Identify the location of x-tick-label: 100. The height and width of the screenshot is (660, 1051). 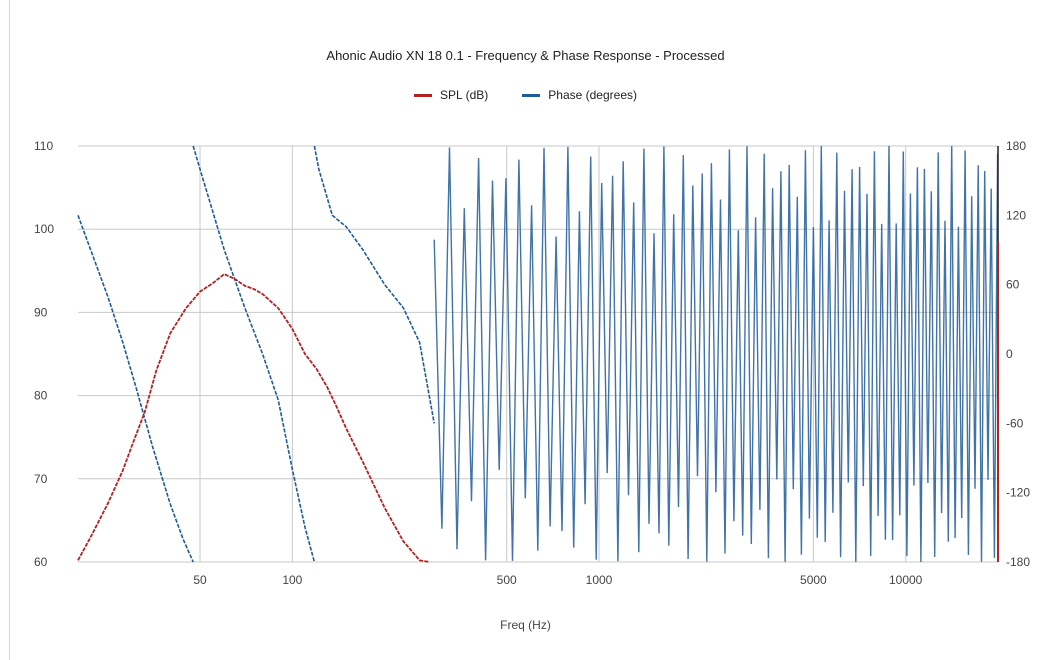
(292, 580).